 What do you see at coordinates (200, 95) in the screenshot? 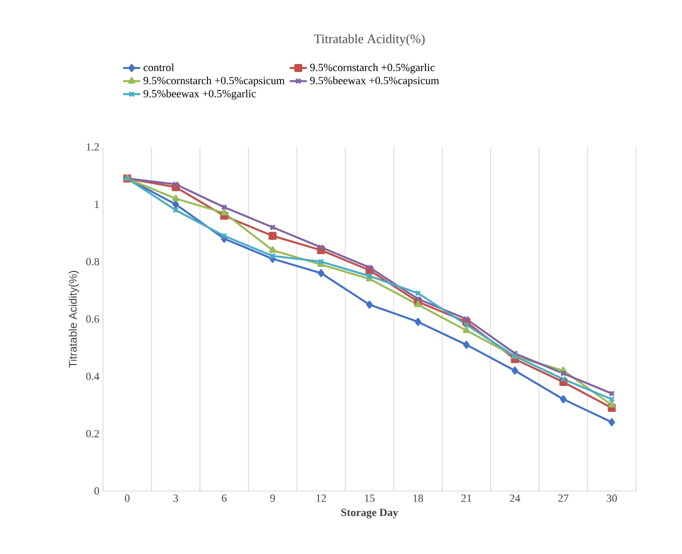
I see `legend-label: 9.5%beewax +0.5%garlic` at bounding box center [200, 95].